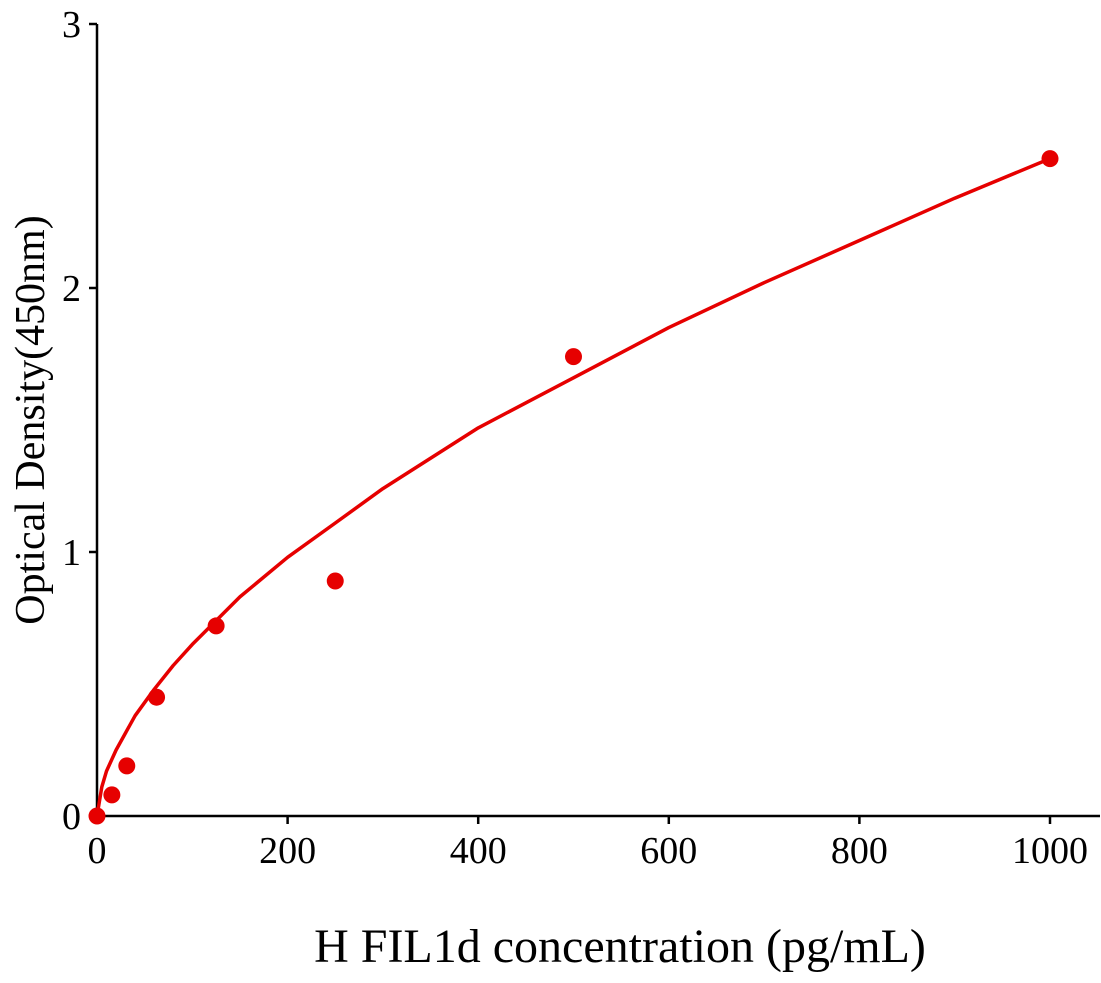 This screenshot has width=1101, height=983. Describe the element at coordinates (478, 851) in the screenshot. I see `x-tick-label: 400` at that location.